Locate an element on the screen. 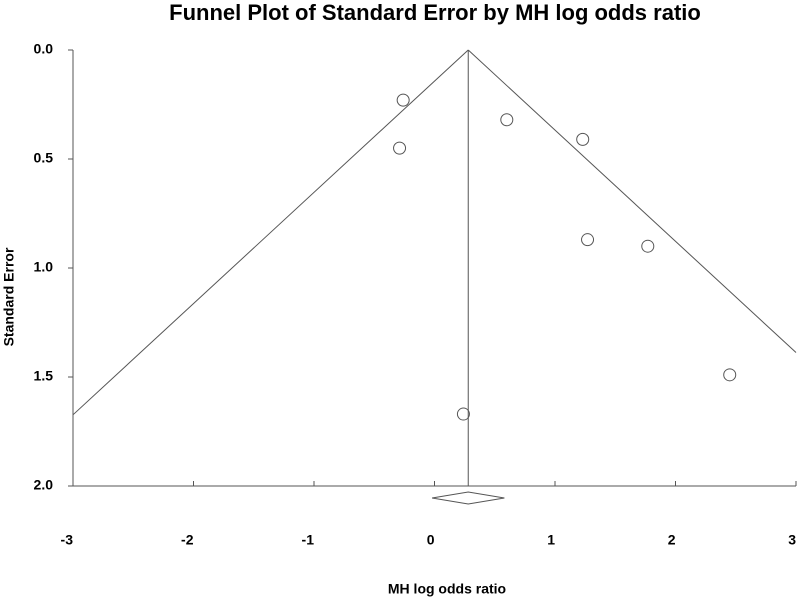 Image resolution: width=800 pixels, height=602 pixels. x-tick-label: 2 is located at coordinates (672, 540).